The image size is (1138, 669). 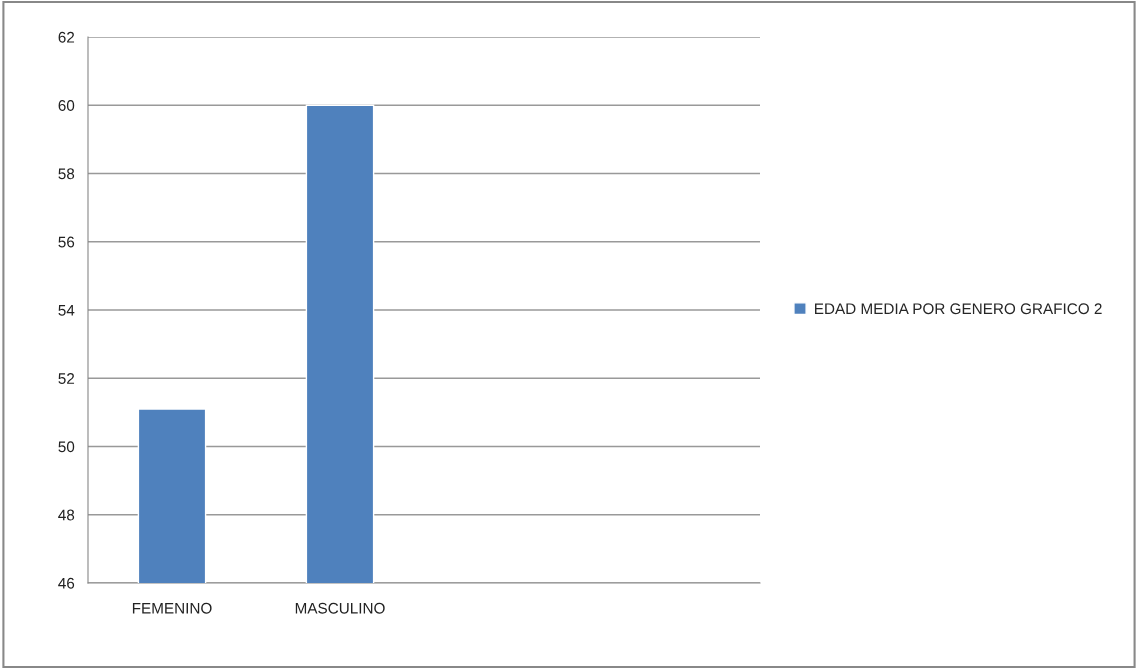 I want to click on y-tick-label: 46, so click(x=66, y=583).